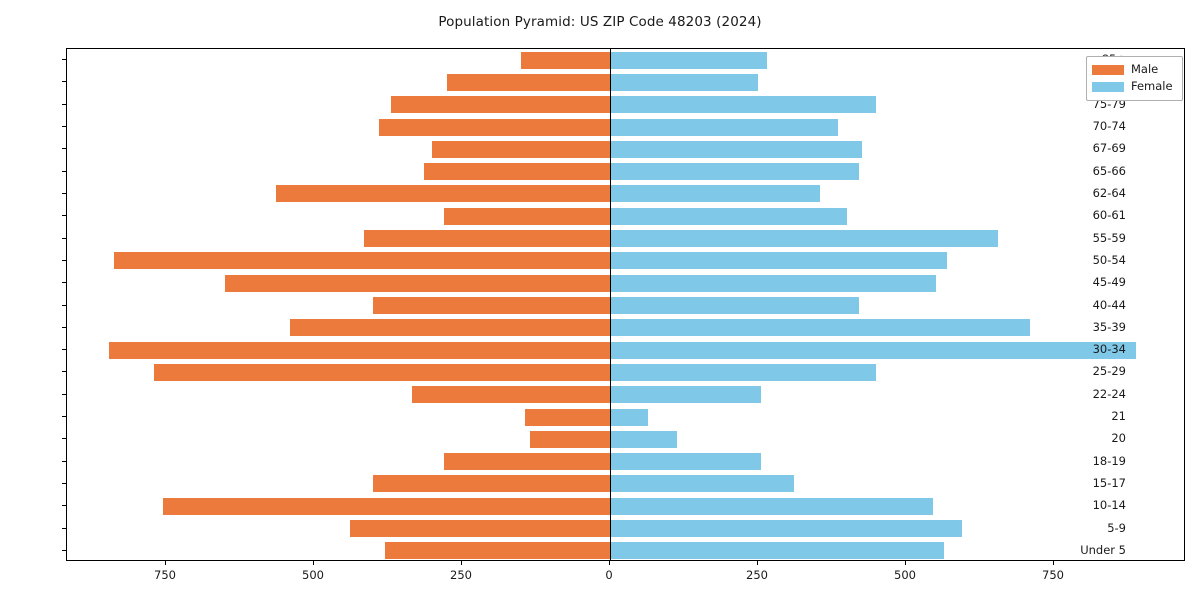  Describe the element at coordinates (1109, 326) in the screenshot. I see `y-axis-tick-label: 35-39` at that location.